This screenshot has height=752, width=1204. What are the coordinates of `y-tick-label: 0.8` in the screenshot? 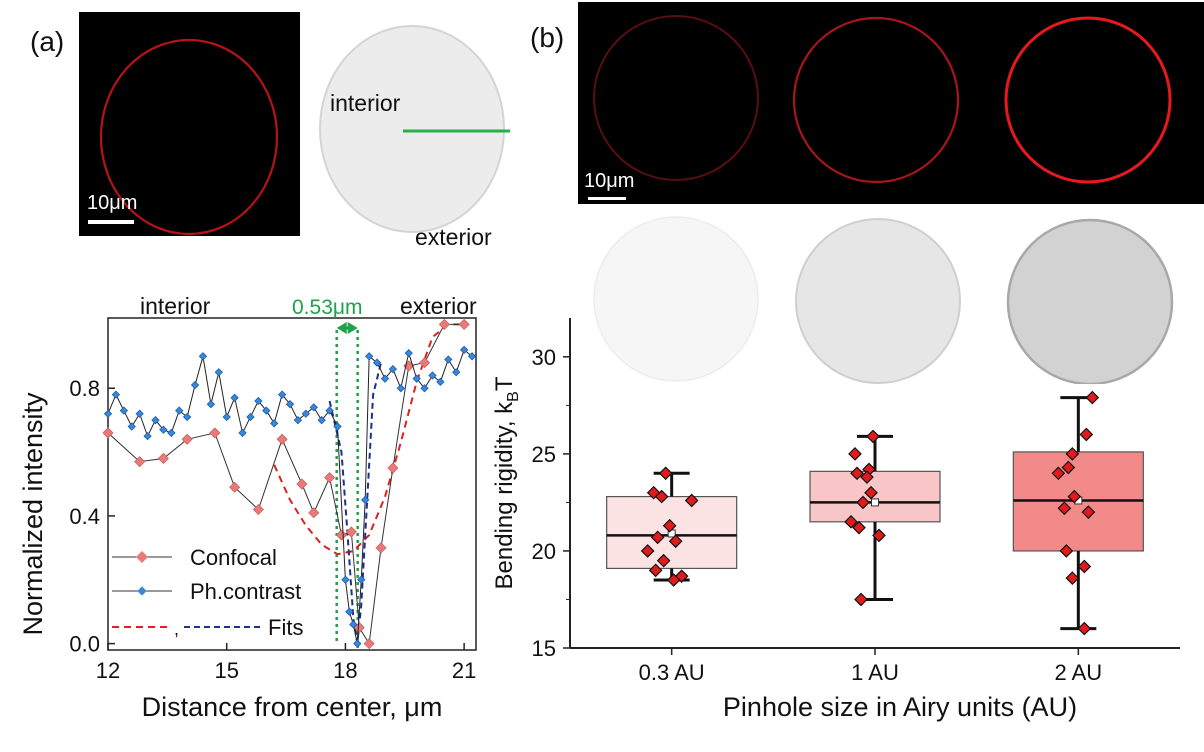 It's located at (84, 388).